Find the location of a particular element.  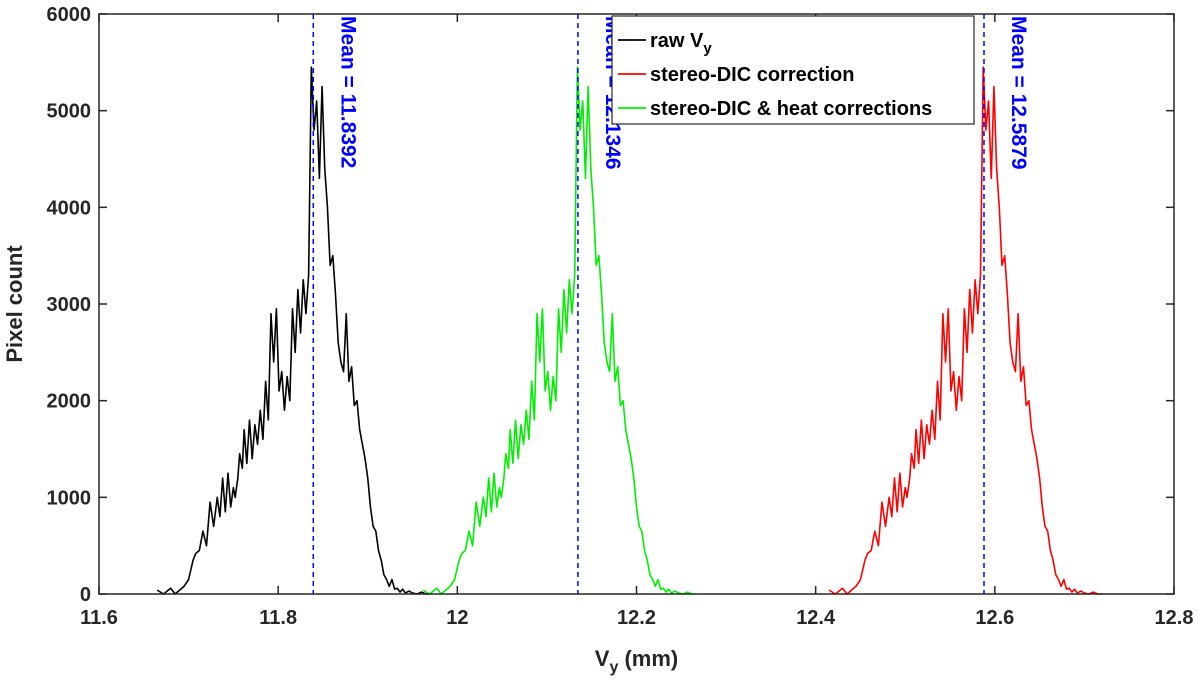

y-tick-label: 4000 is located at coordinates (69, 208).